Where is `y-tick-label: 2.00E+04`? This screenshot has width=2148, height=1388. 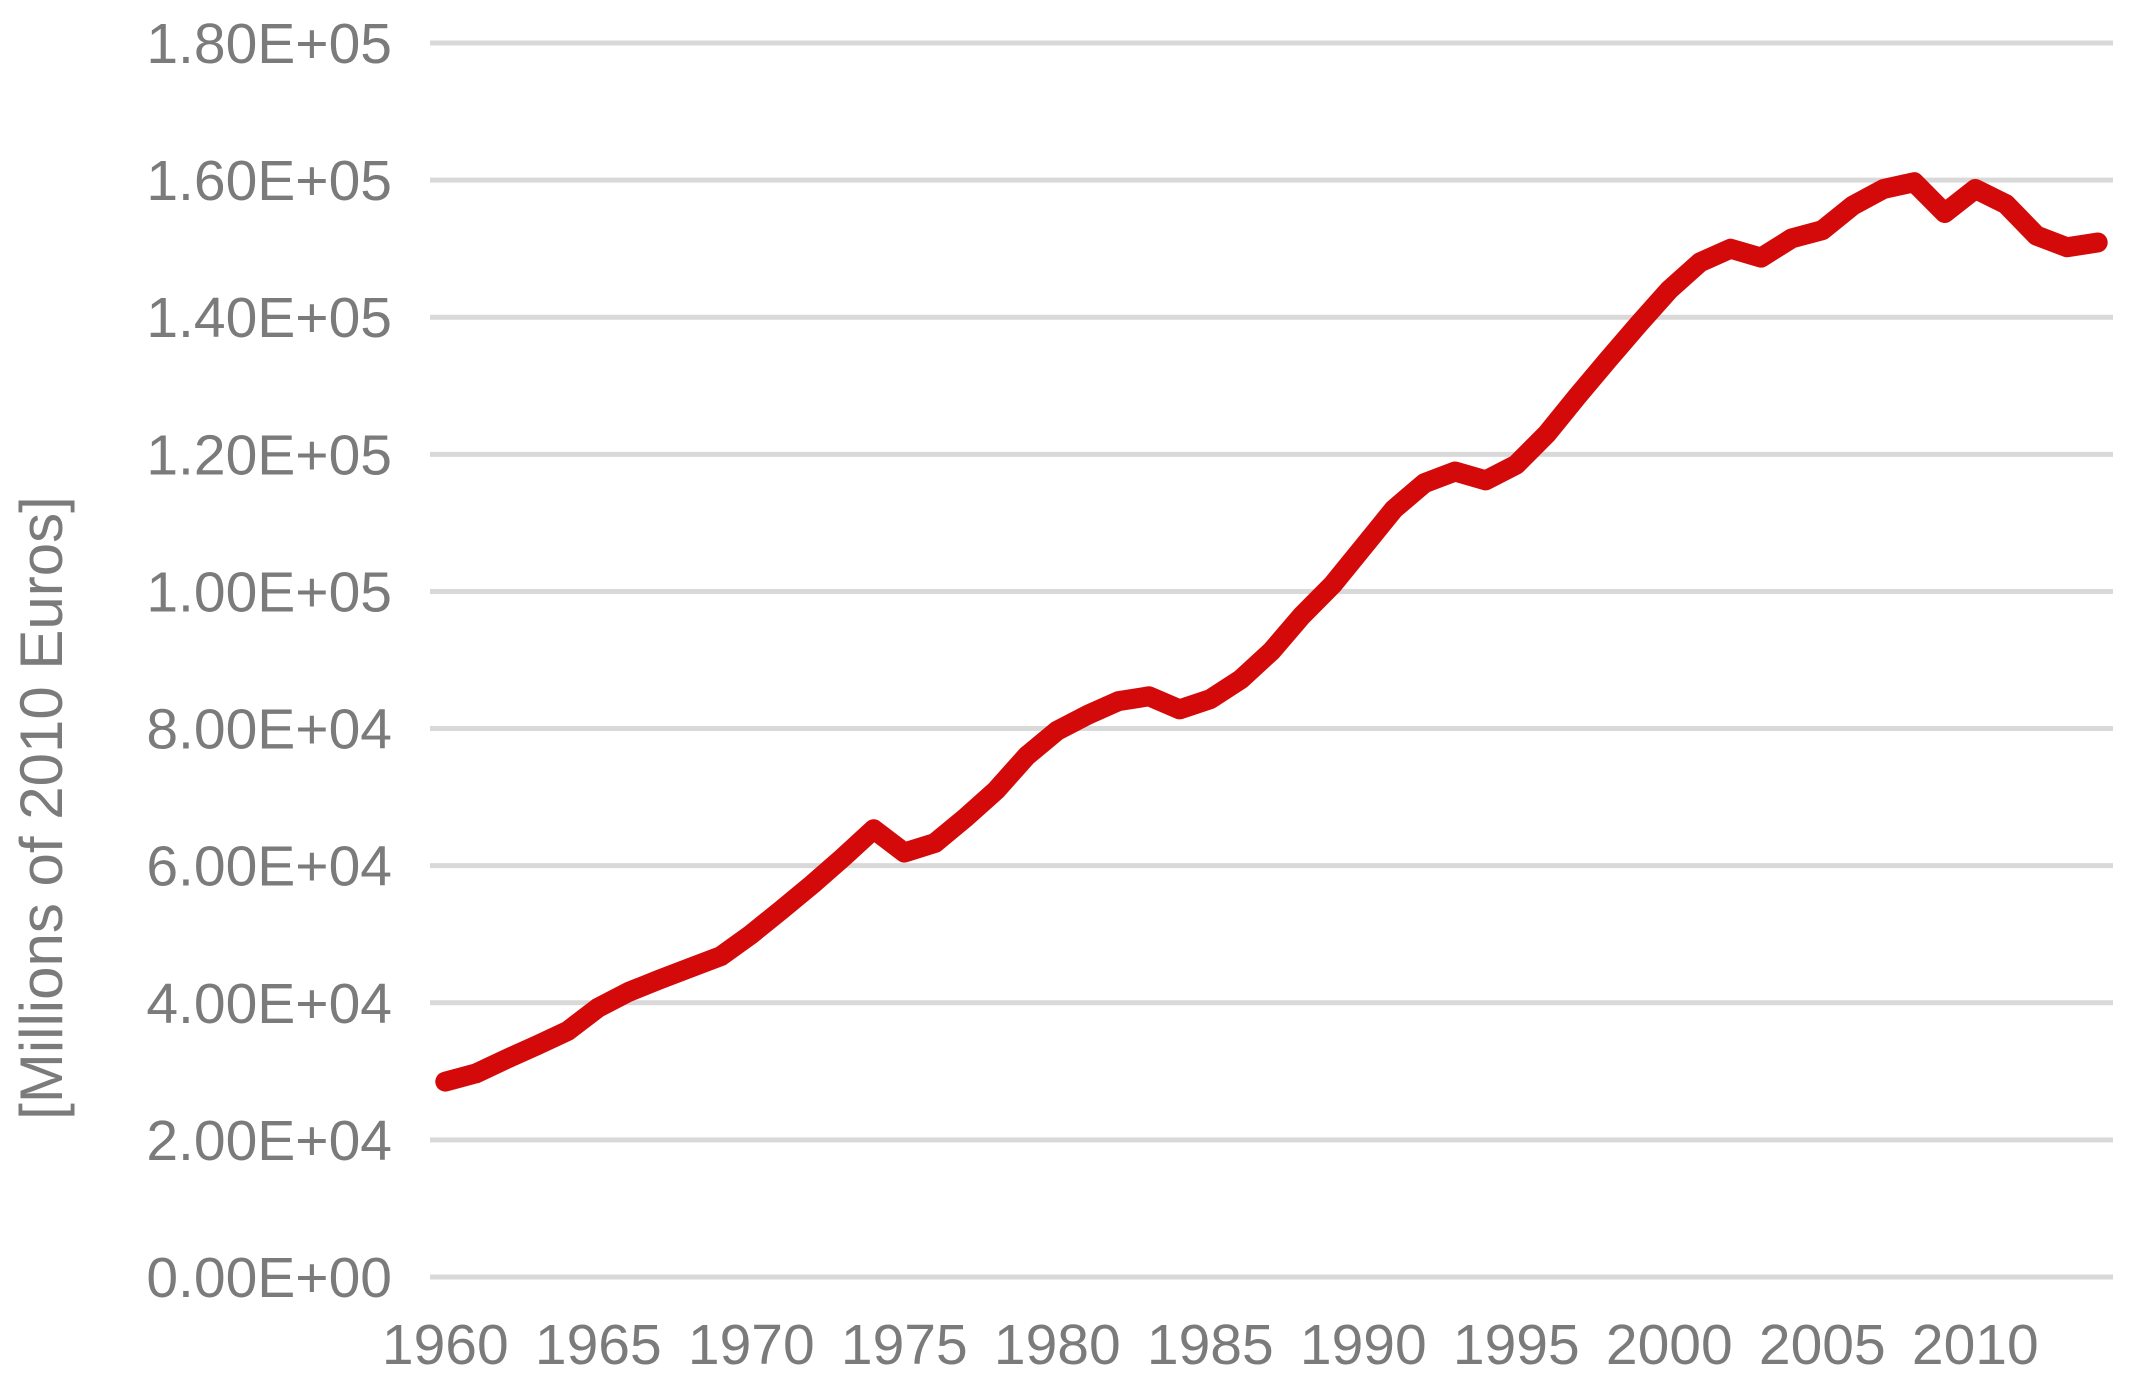 y-tick-label: 2.00E+04 is located at coordinates (269, 1141).